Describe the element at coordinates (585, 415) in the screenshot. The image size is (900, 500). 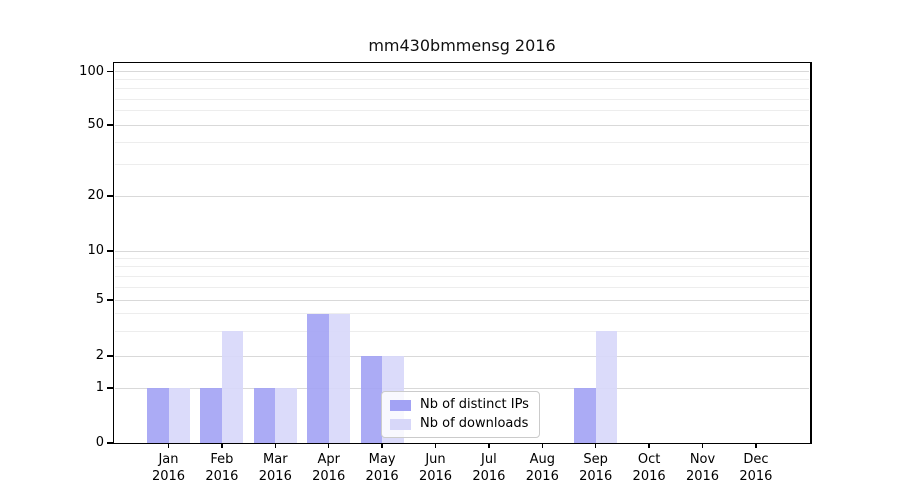
I see `bar-nb-of-distinct-ips-sep-2016` at that location.